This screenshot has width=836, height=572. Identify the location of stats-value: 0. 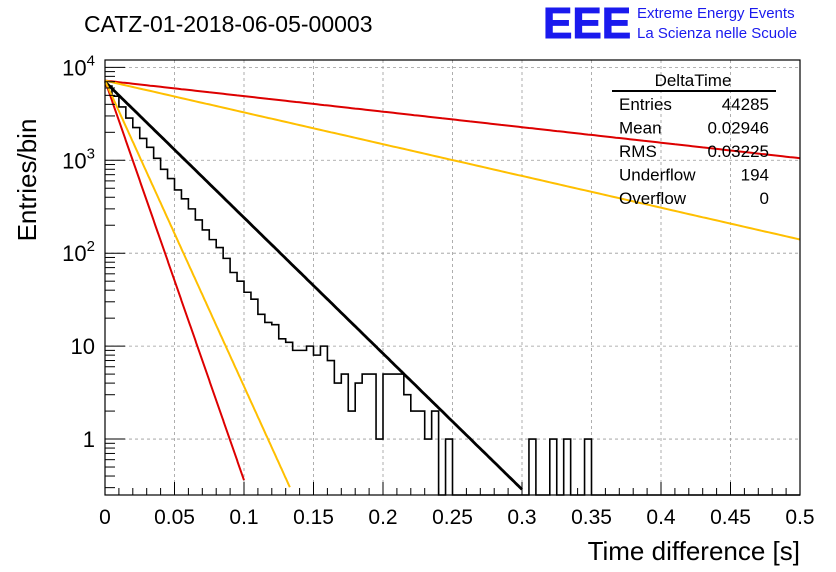
(764, 198).